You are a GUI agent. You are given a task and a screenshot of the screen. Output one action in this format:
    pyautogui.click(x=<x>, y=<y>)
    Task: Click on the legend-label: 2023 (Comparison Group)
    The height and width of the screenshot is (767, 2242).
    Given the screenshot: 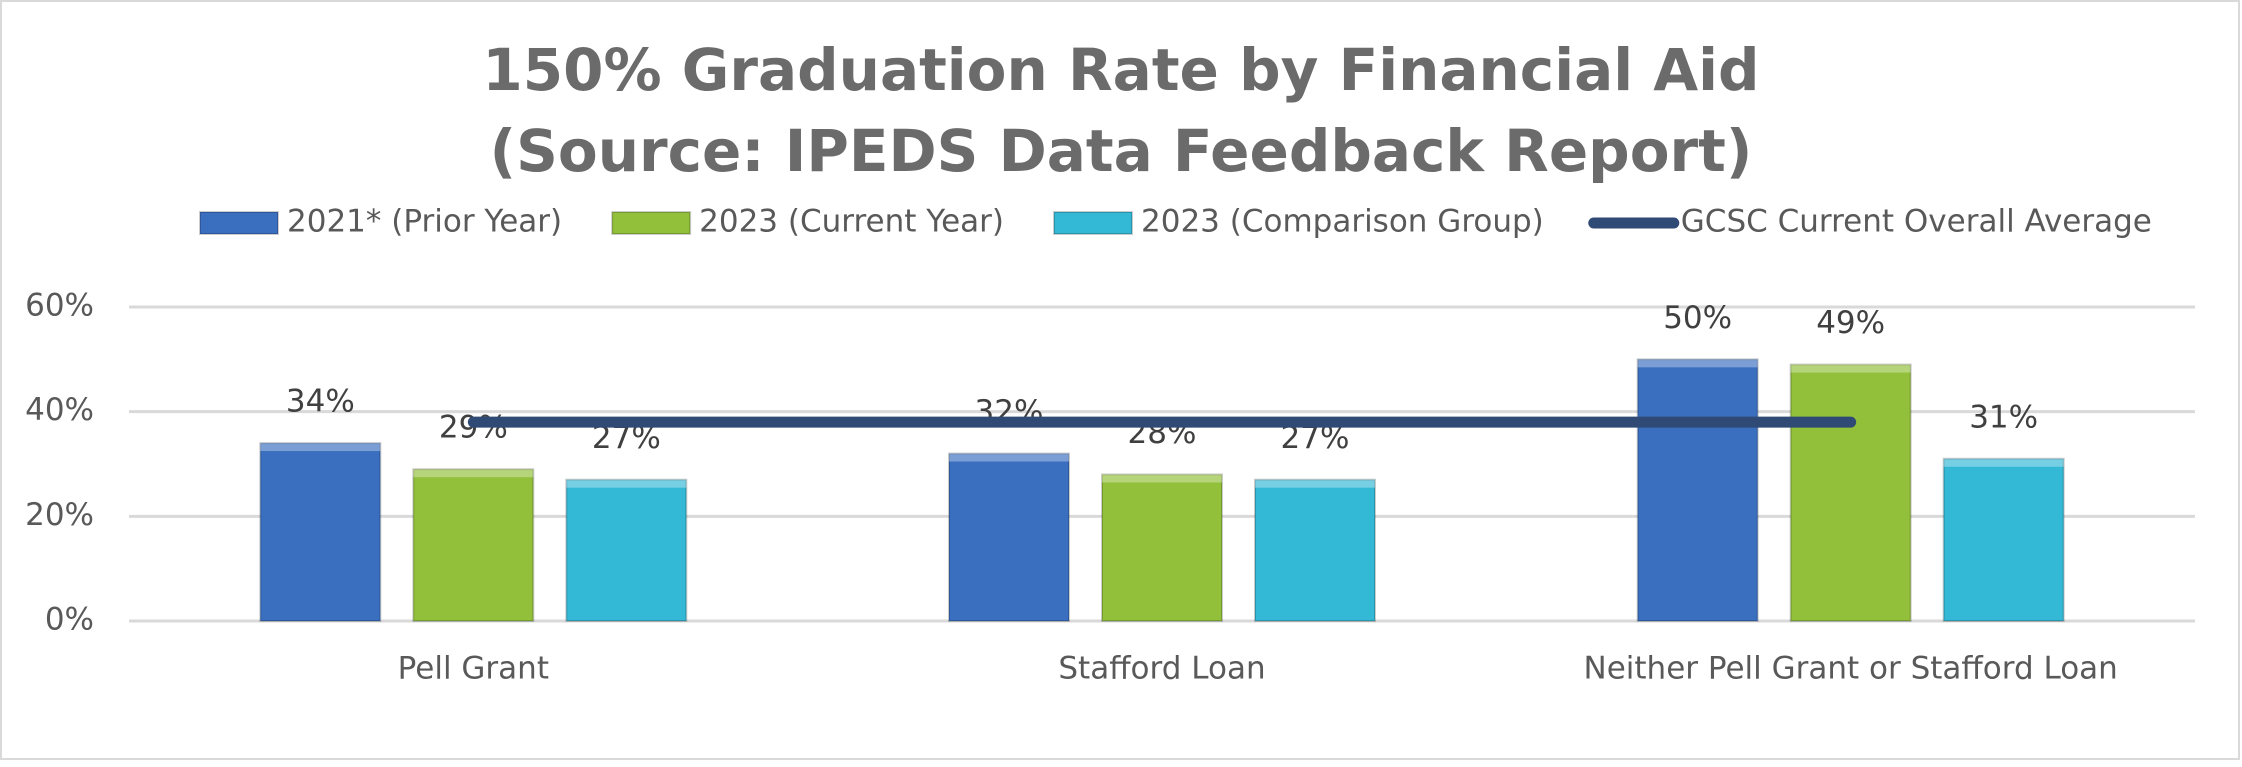 What is the action you would take?
    pyautogui.click(x=1342, y=222)
    